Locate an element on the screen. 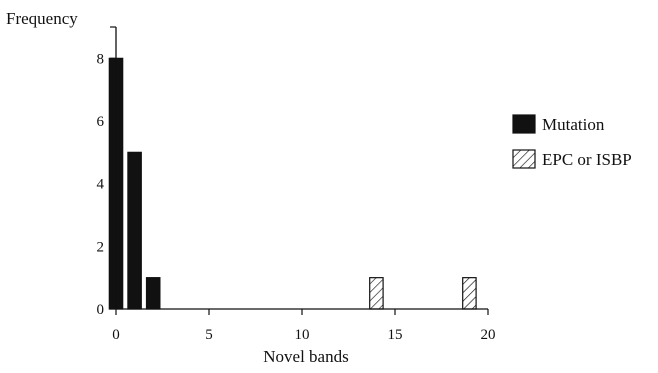 The width and height of the screenshot is (658, 373). x-tick-label: 20 is located at coordinates (488, 335).